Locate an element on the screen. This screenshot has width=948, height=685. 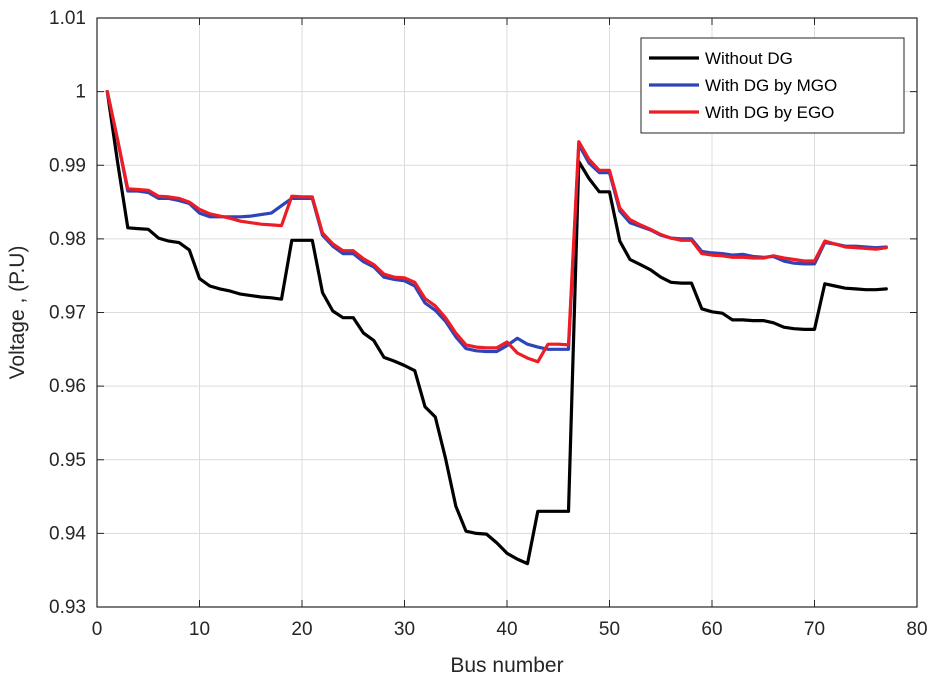
legend-label-without-dg: Without DG is located at coordinates (749, 58).